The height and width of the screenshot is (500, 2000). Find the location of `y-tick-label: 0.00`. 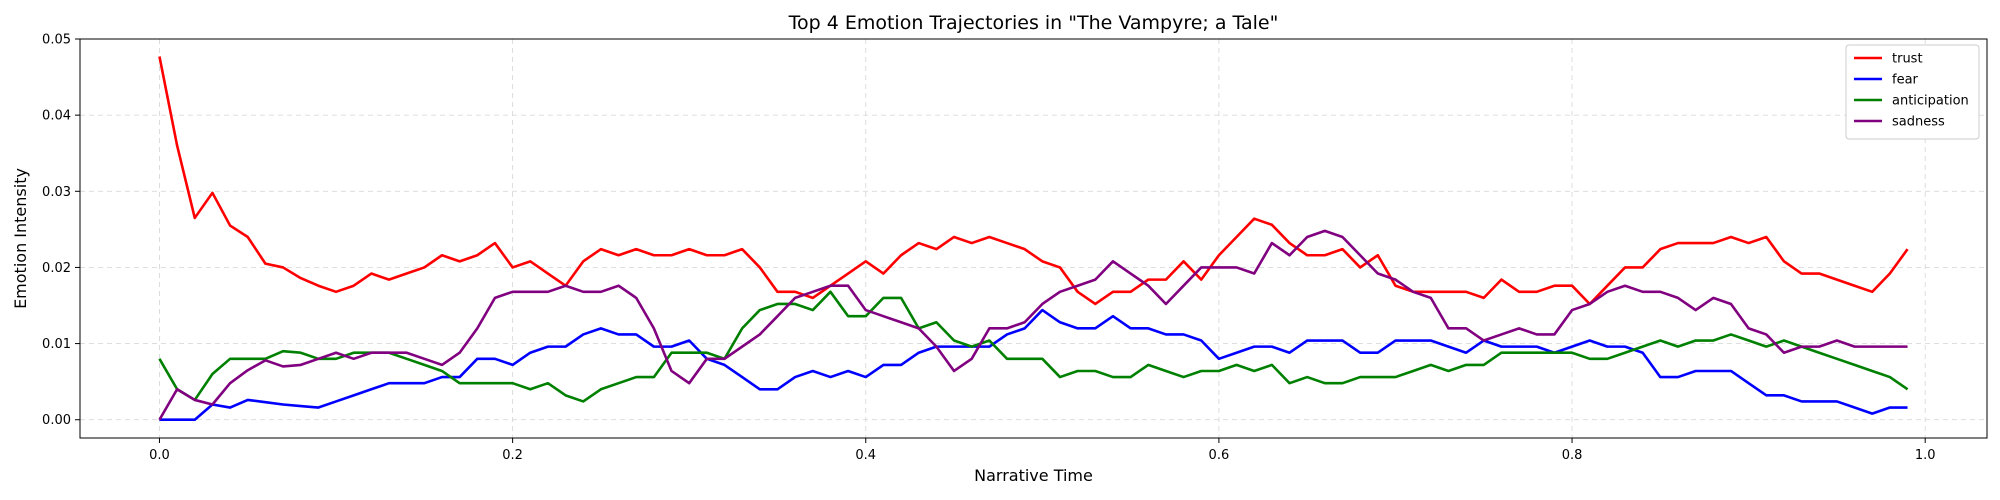

y-tick-label: 0.00 is located at coordinates (56, 420).